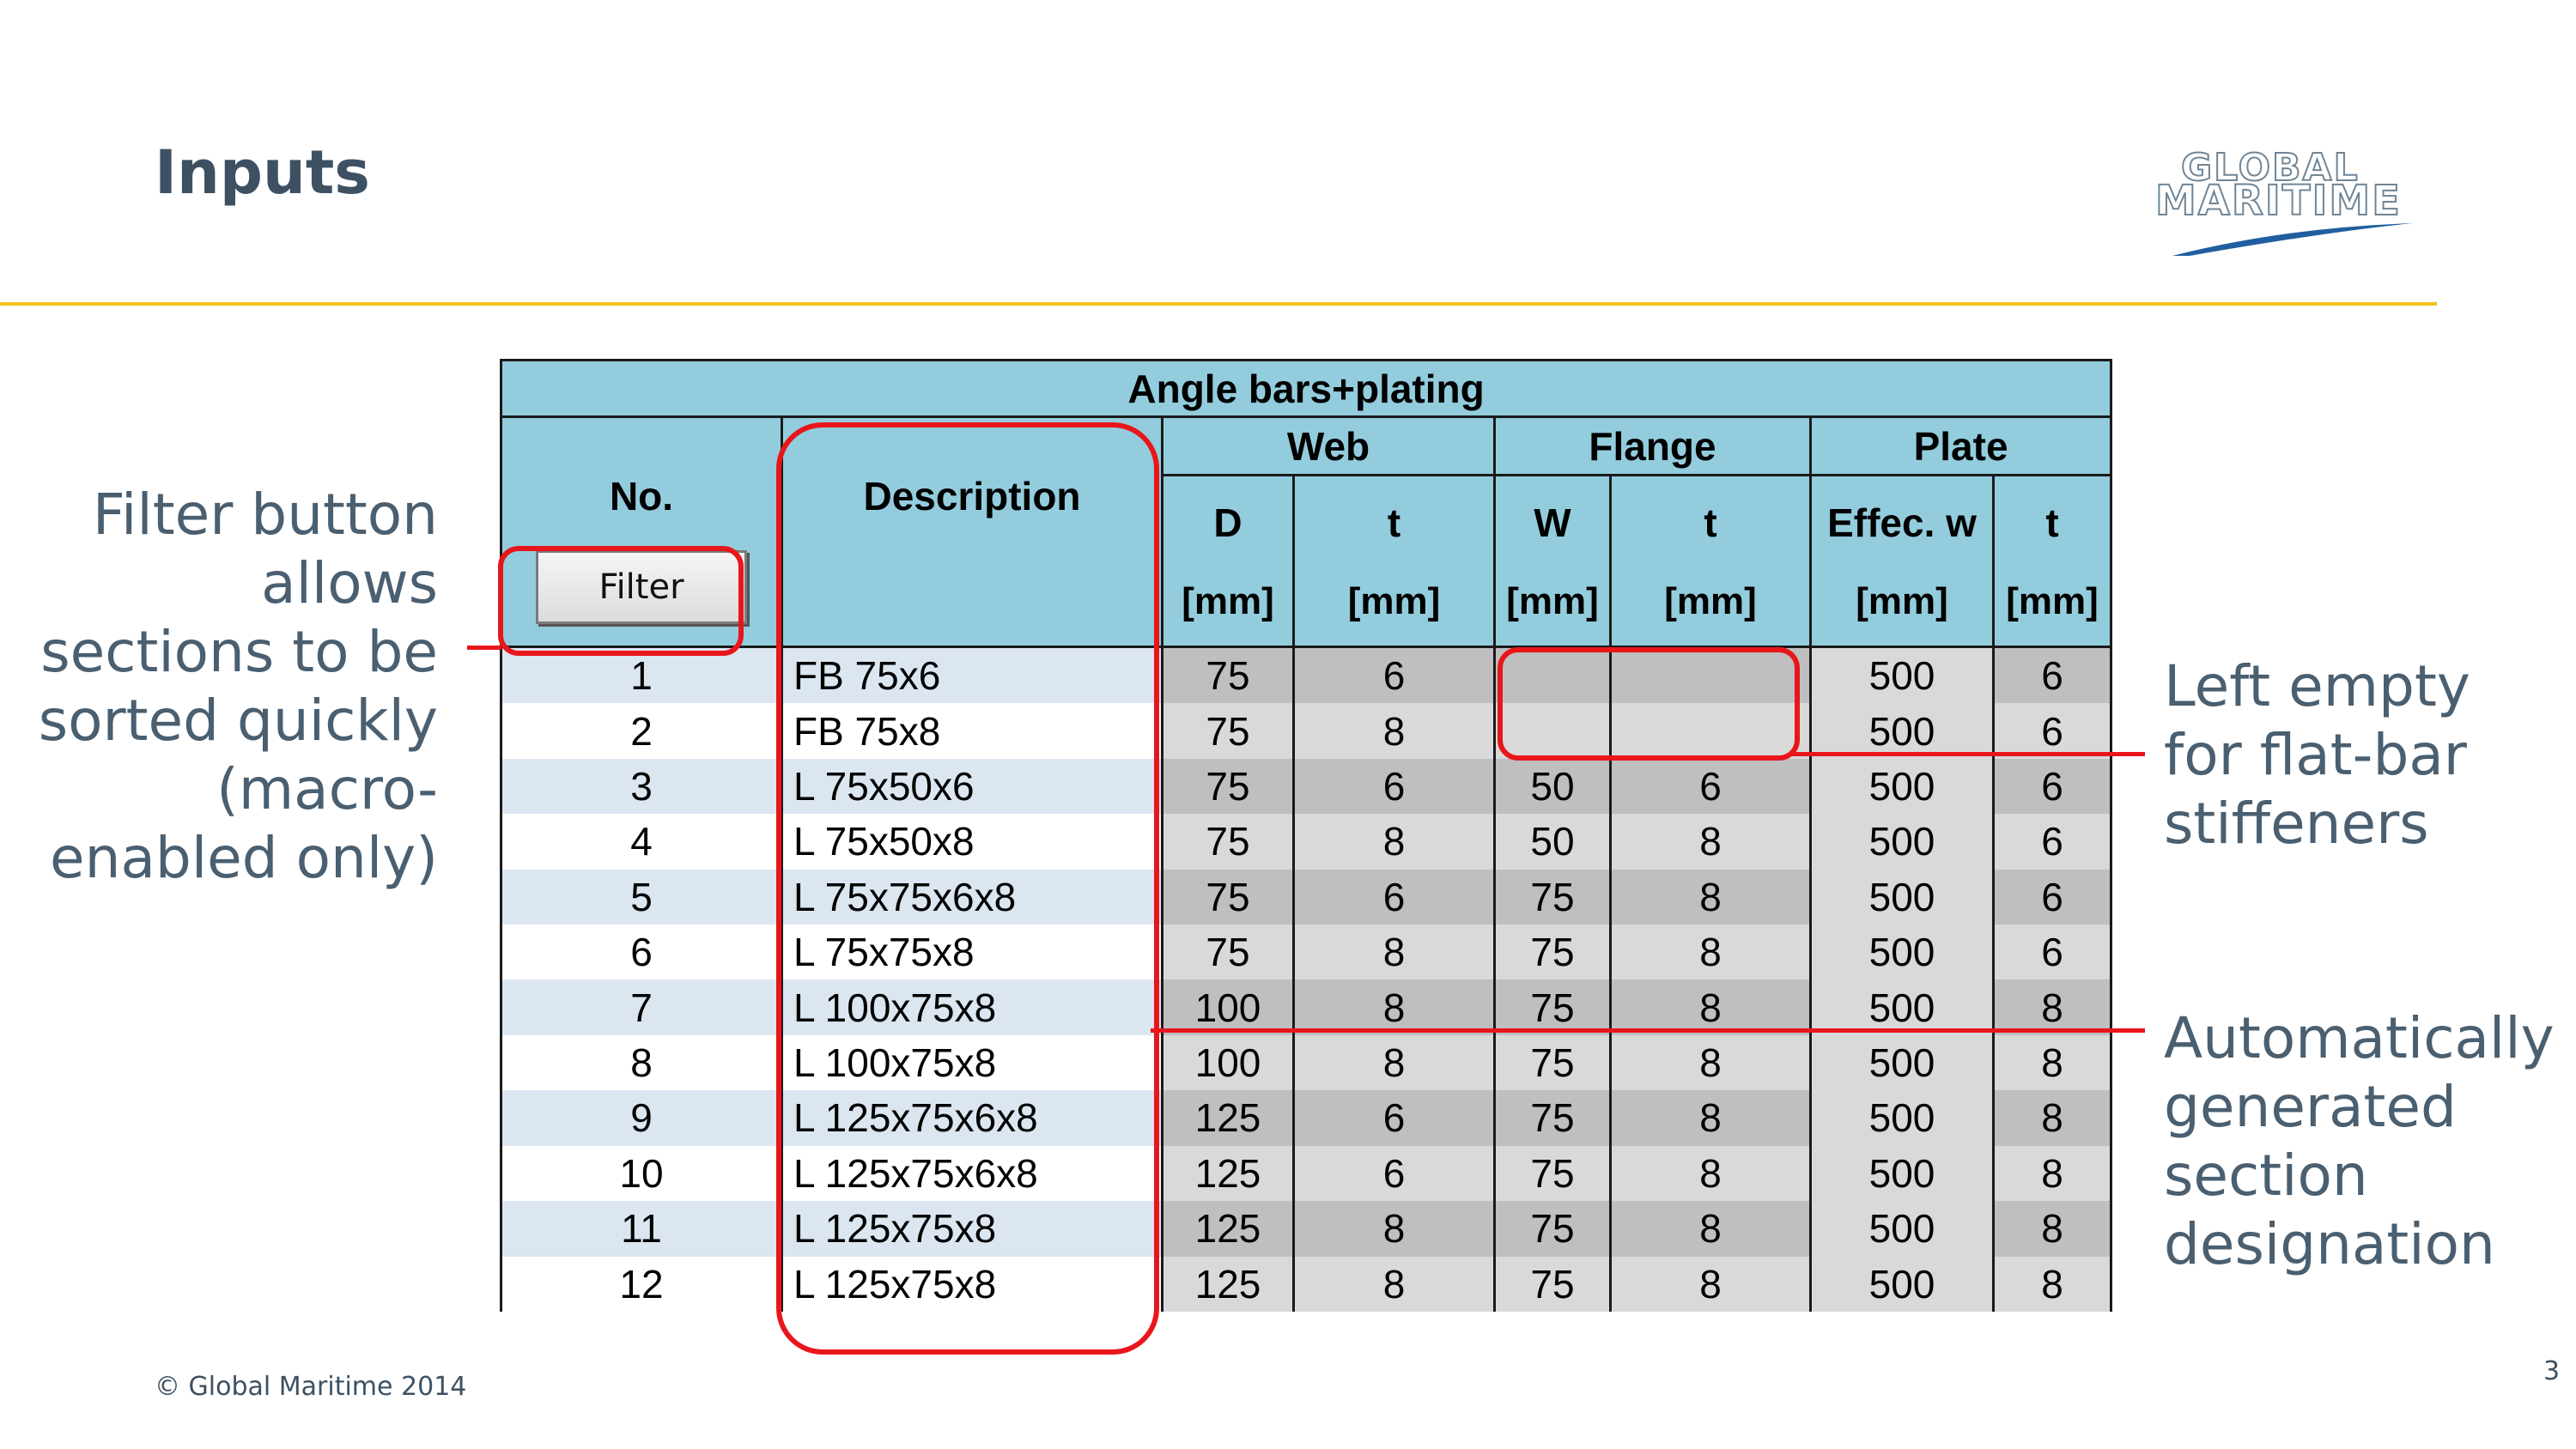  Describe the element at coordinates (327, 789) in the screenshot. I see `callout-line: (macro-` at that location.